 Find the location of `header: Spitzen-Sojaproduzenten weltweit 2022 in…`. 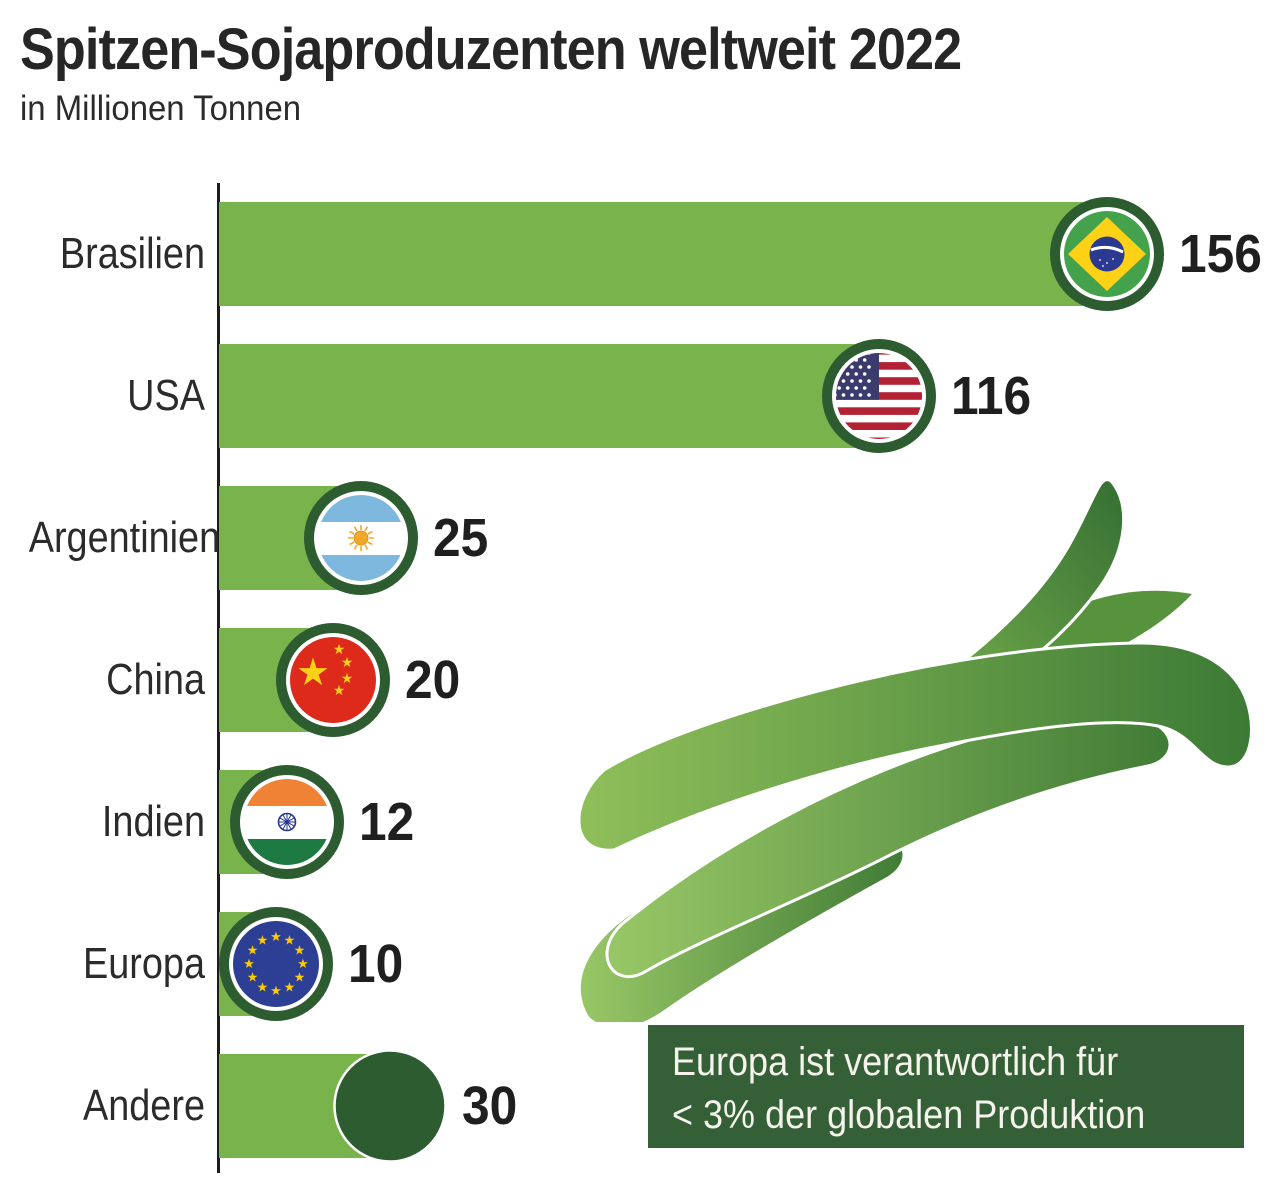

header: Spitzen-Sojaproduzenten weltweit 2022 in… is located at coordinates (543, 72).